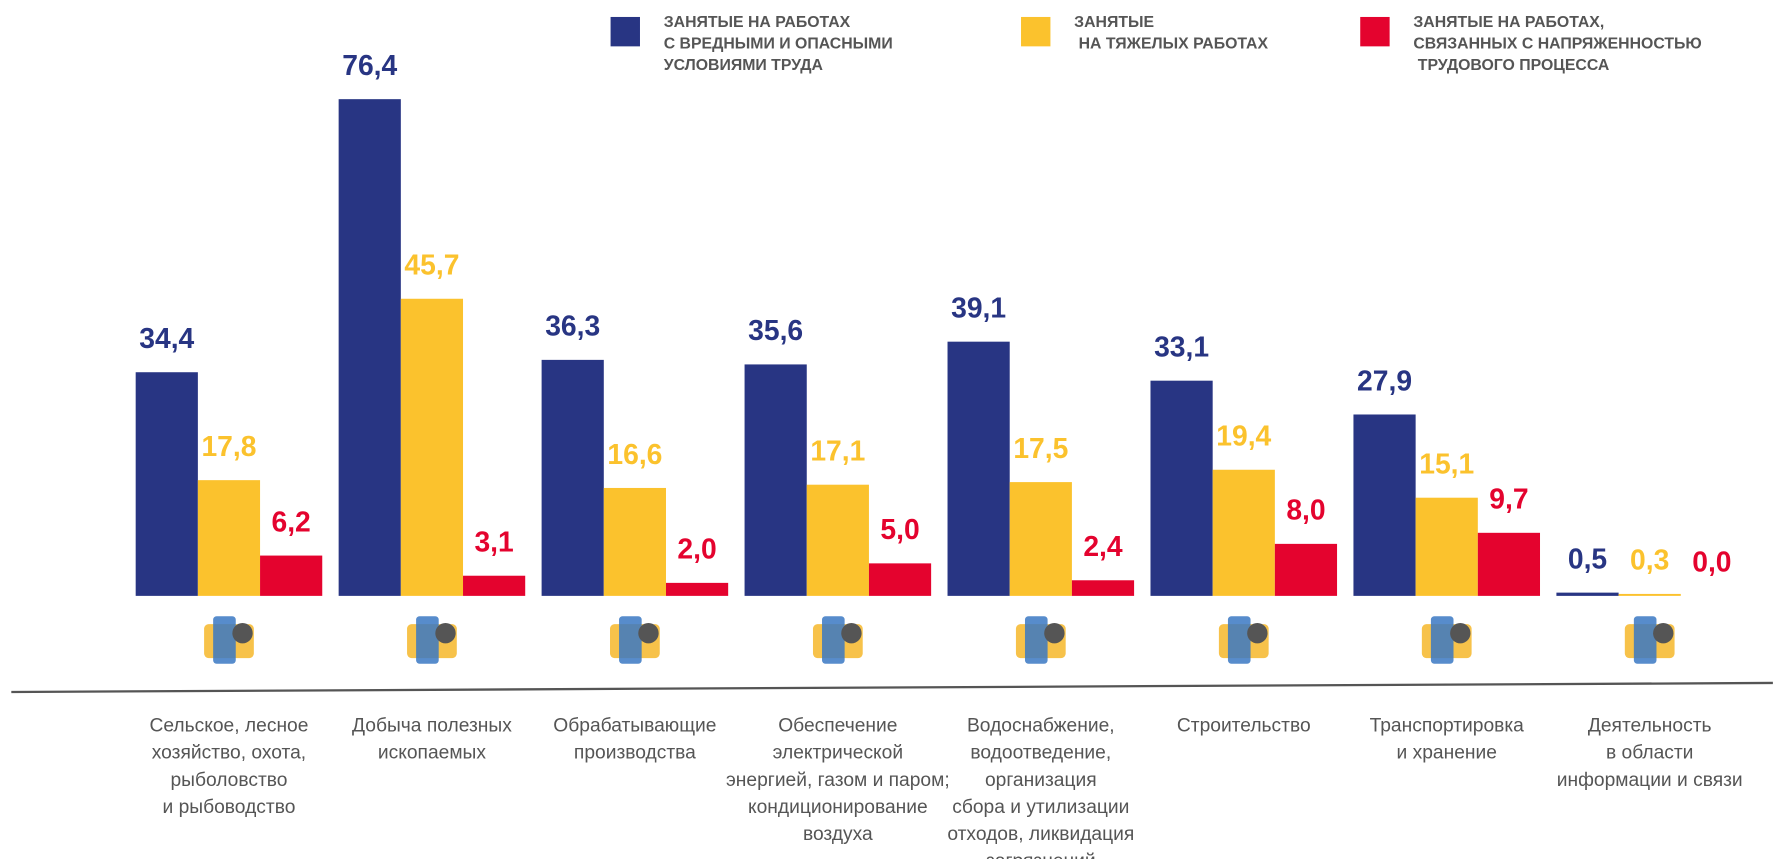 The width and height of the screenshot is (1773, 859). I want to click on value-label: 33,1, so click(1181, 346).